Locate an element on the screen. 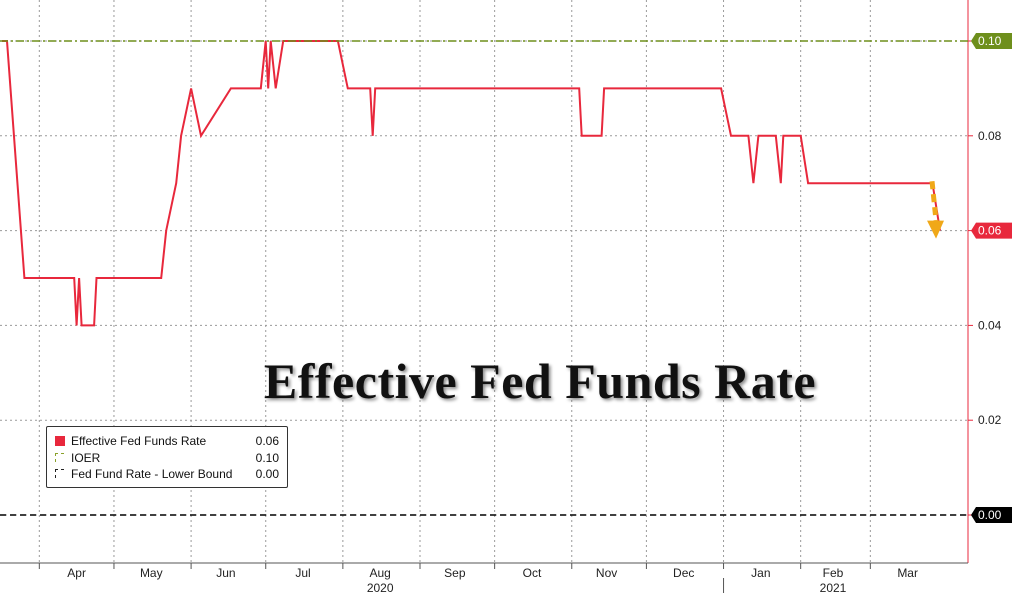 The width and height of the screenshot is (1012, 593). x-tick-label: Jul is located at coordinates (302, 573).